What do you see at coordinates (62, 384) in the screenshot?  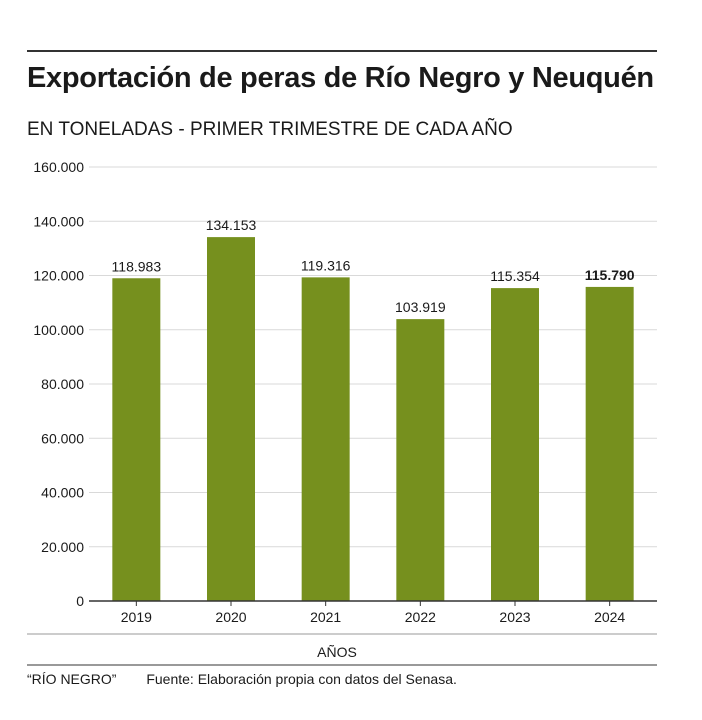 I see `y-tick-label: 80.000` at bounding box center [62, 384].